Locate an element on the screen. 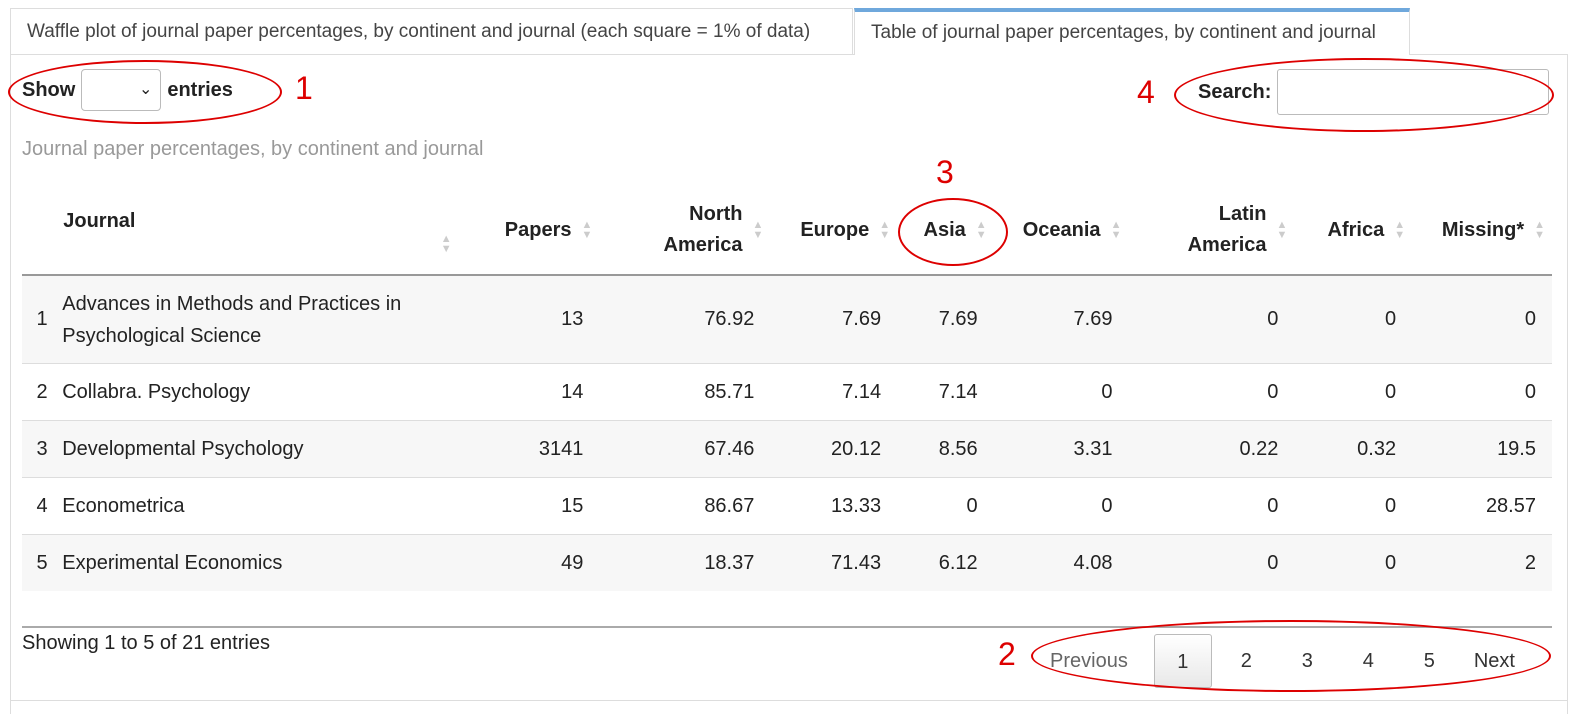 The image size is (1582, 714). value-cell: 13 is located at coordinates (534, 319).